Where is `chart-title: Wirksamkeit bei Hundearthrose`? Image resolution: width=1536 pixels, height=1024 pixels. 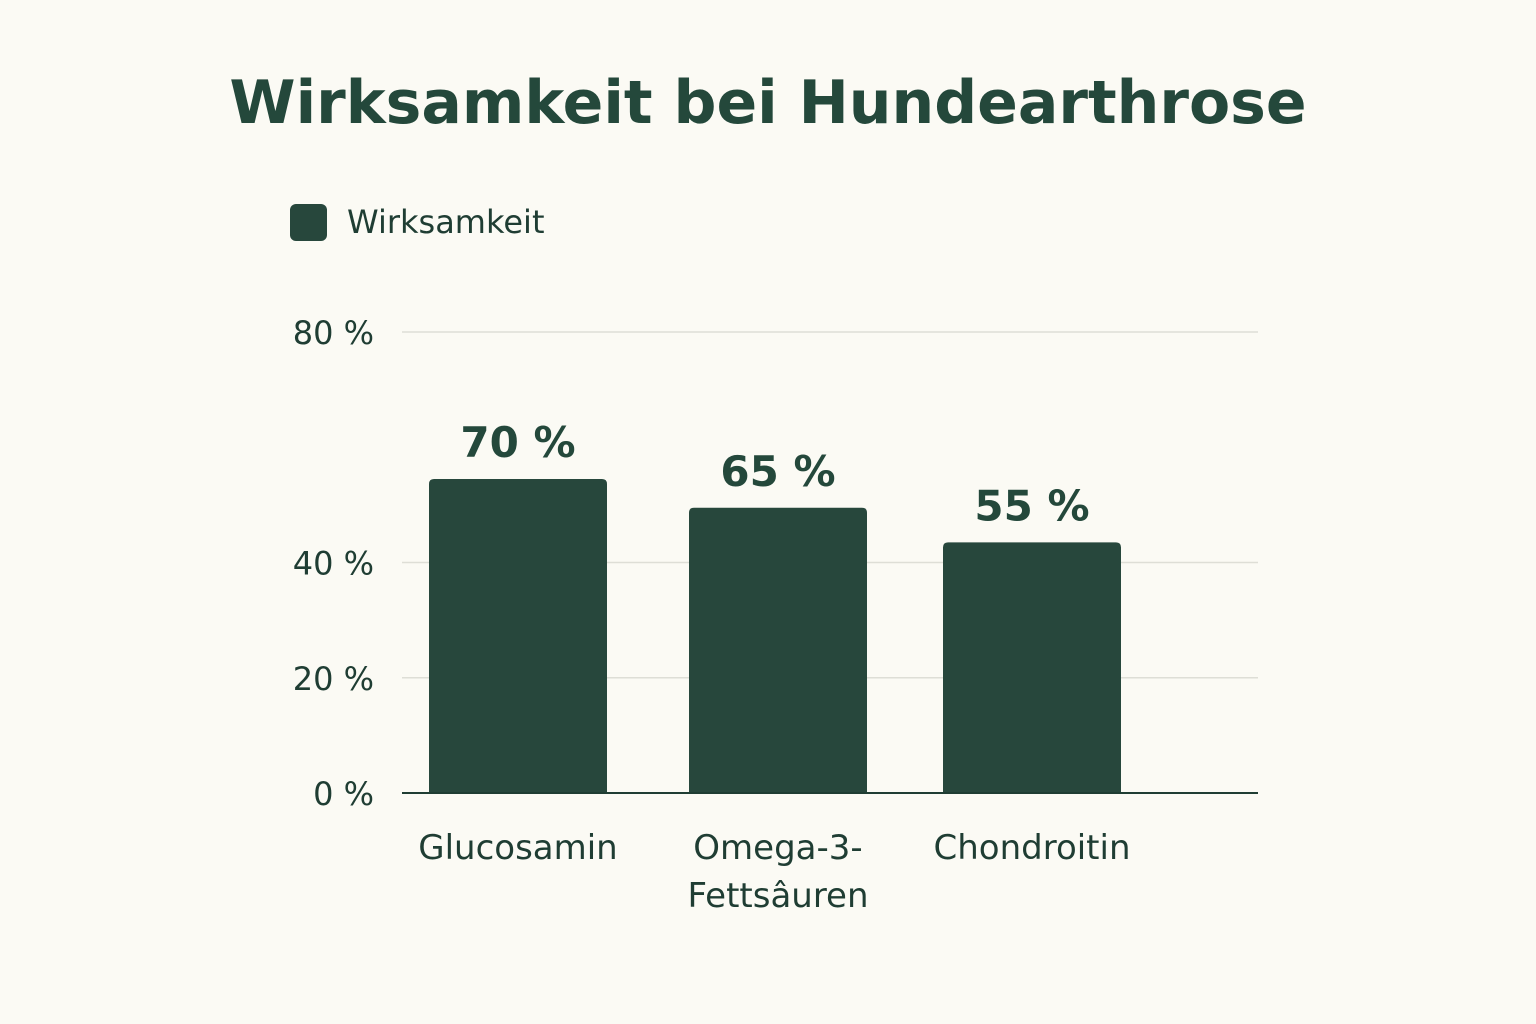 chart-title: Wirksamkeit bei Hundearthrose is located at coordinates (768, 103).